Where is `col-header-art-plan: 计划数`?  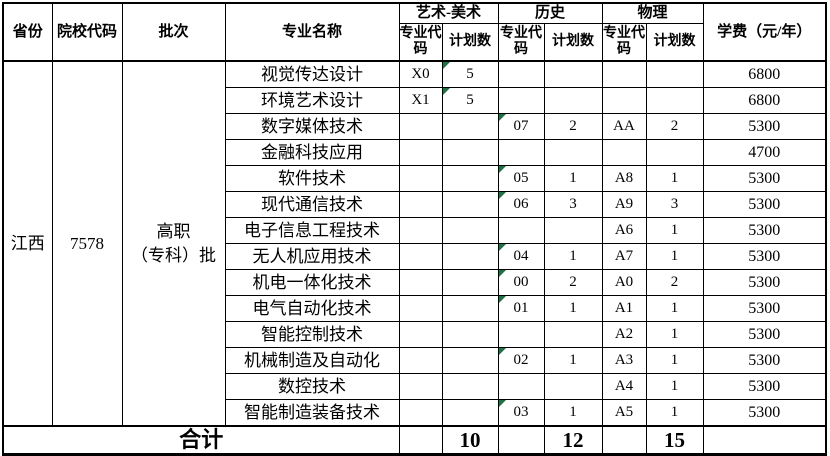
col-header-art-plan: 计划数 is located at coordinates (470, 42).